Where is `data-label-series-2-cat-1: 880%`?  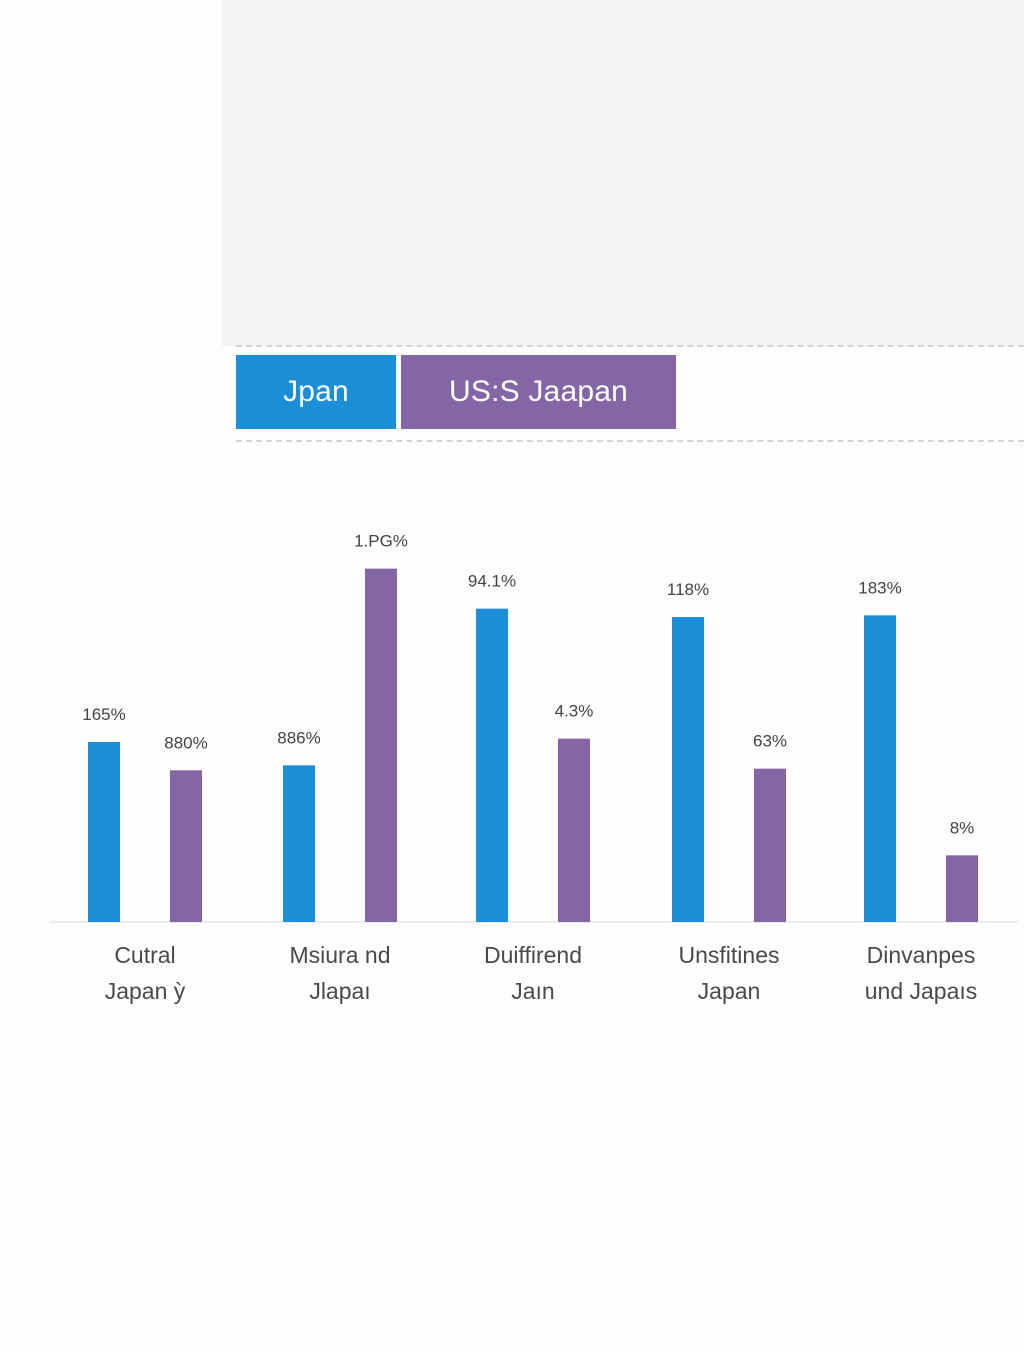
data-label-series-2-cat-1: 880% is located at coordinates (185, 742).